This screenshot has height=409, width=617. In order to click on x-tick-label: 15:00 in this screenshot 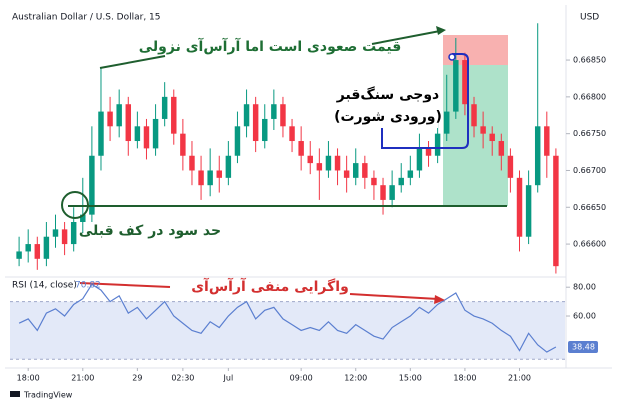, I will do `click(410, 378)`.